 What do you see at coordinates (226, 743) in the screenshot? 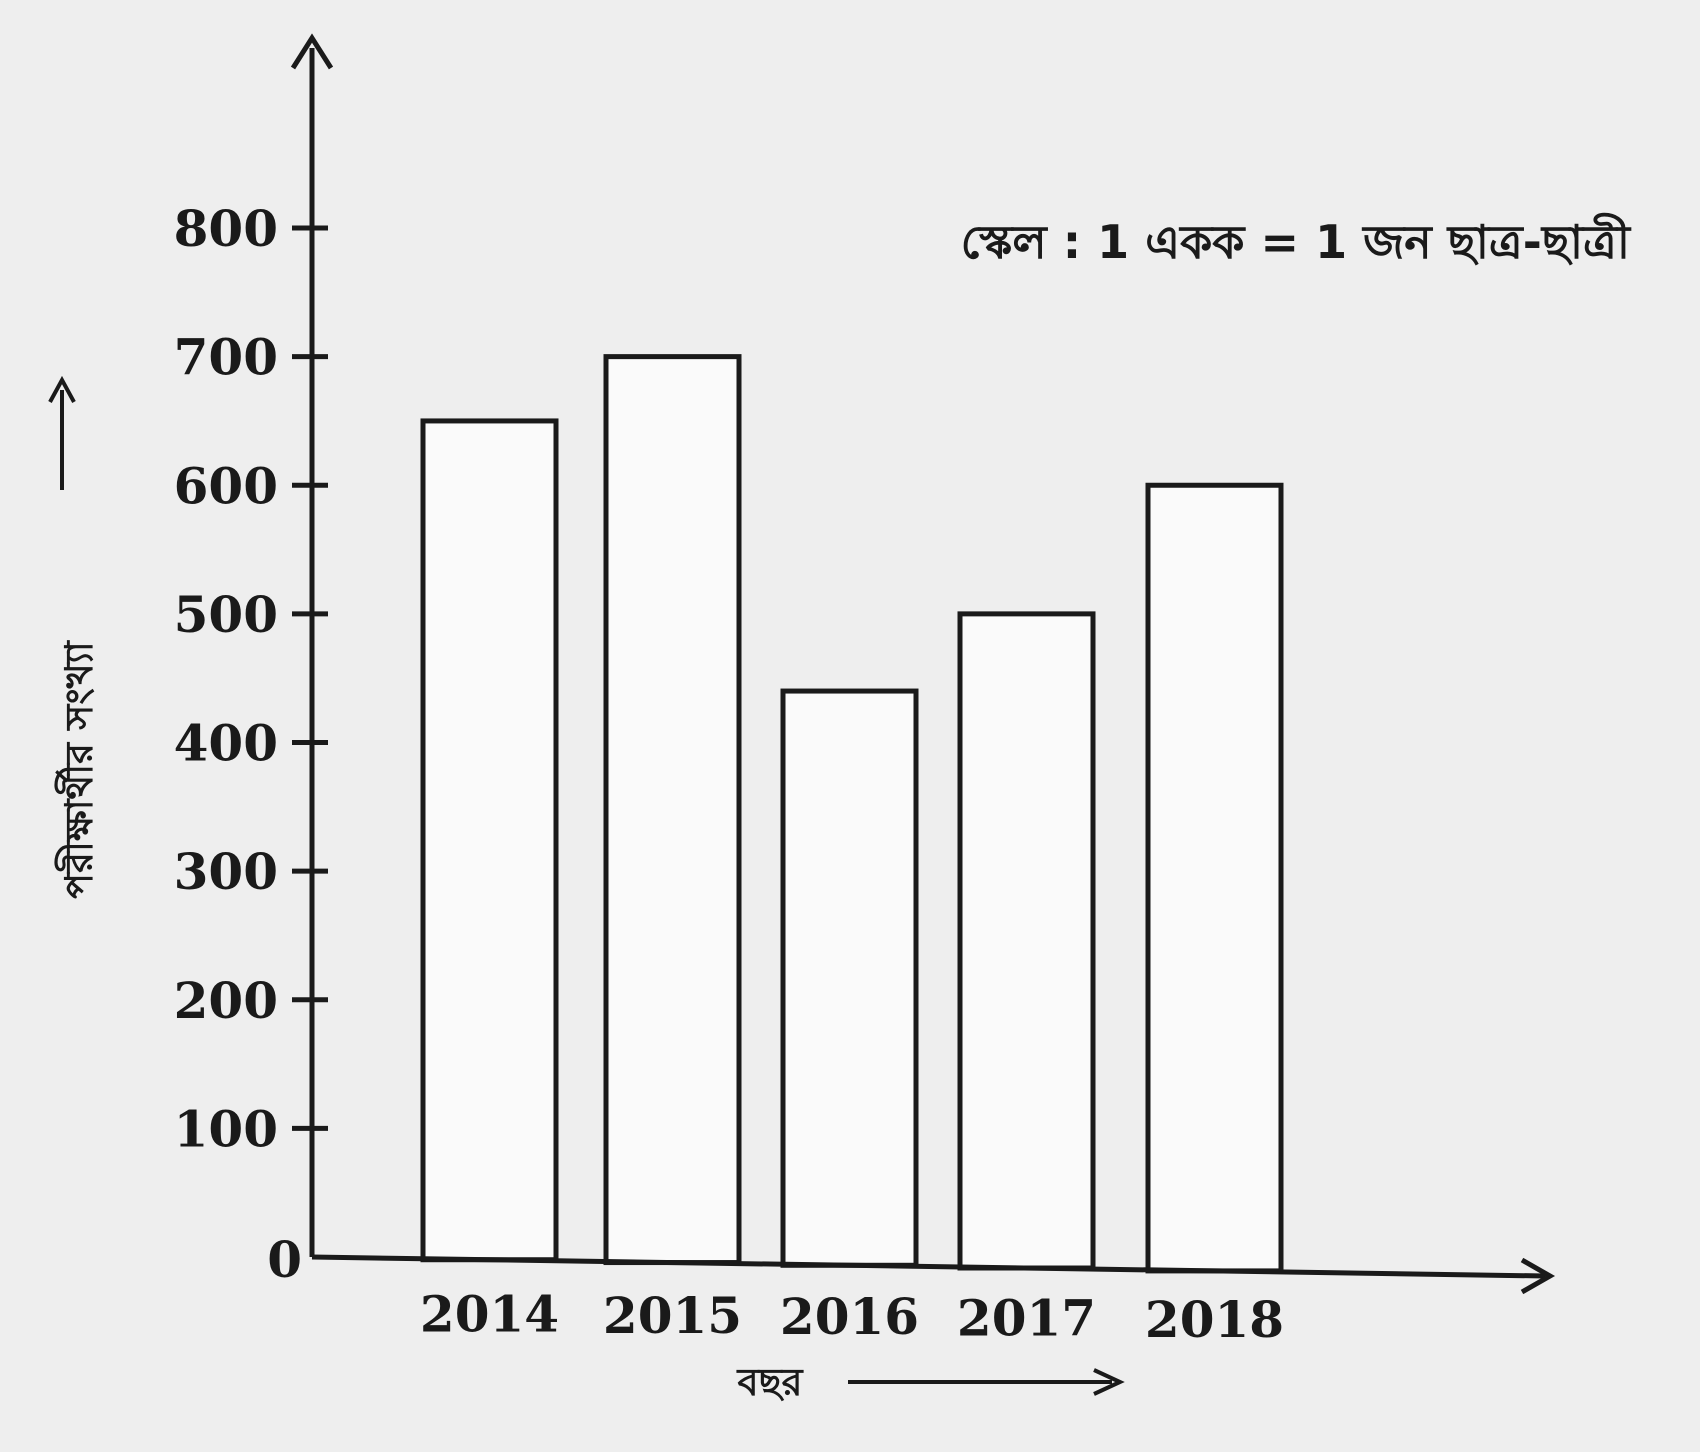
I see `y-tick-label: 400` at bounding box center [226, 743].